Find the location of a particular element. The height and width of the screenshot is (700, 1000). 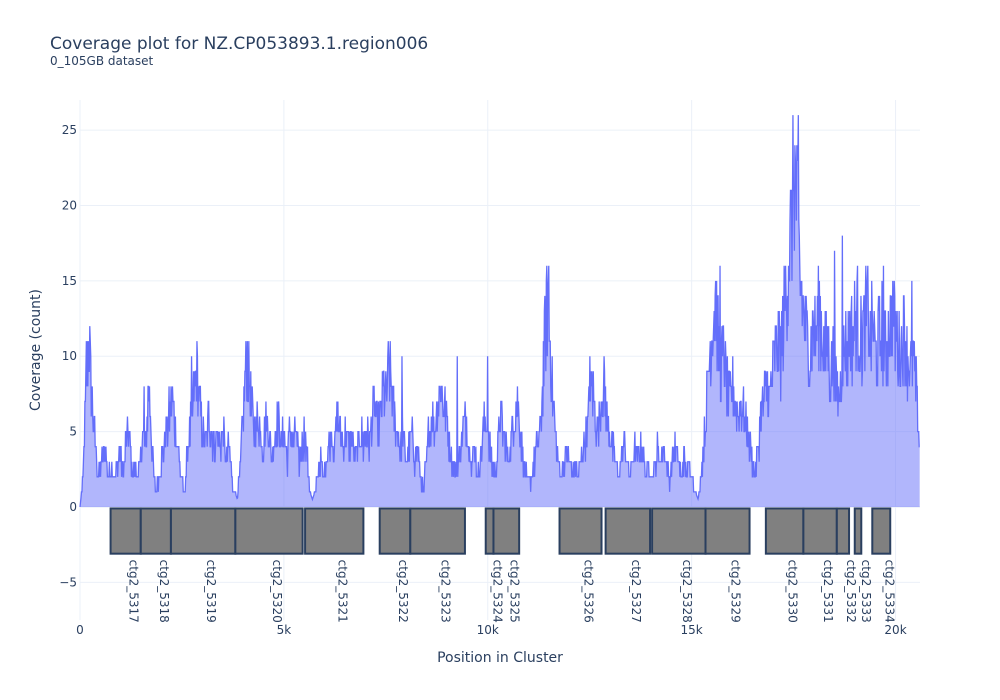

gene-label: ctg2_5329 is located at coordinates (736, 591).